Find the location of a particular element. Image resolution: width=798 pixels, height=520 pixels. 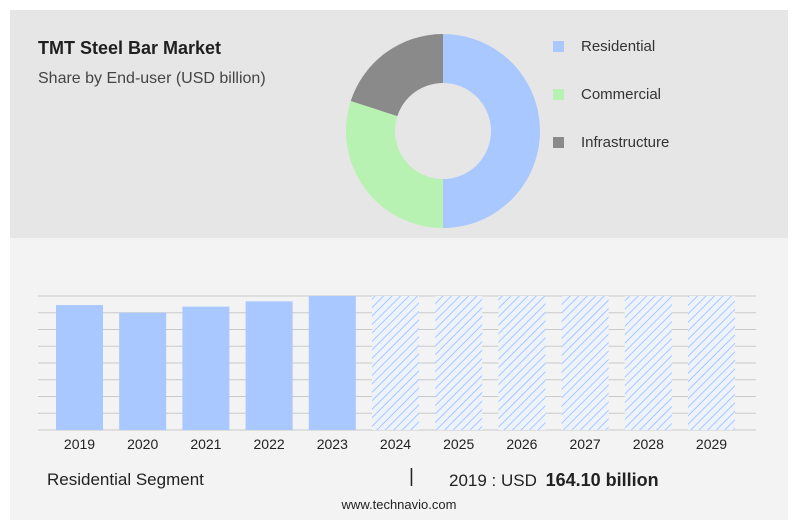

donut-slice-residential is located at coordinates (491, 131).